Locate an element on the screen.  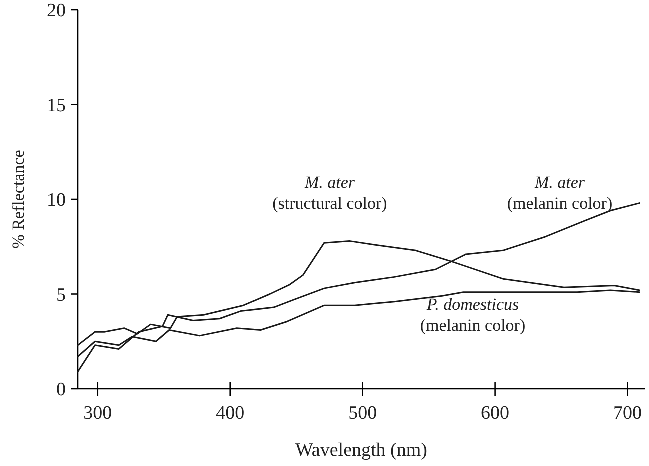
x-tick-label: 600 is located at coordinates (495, 413).